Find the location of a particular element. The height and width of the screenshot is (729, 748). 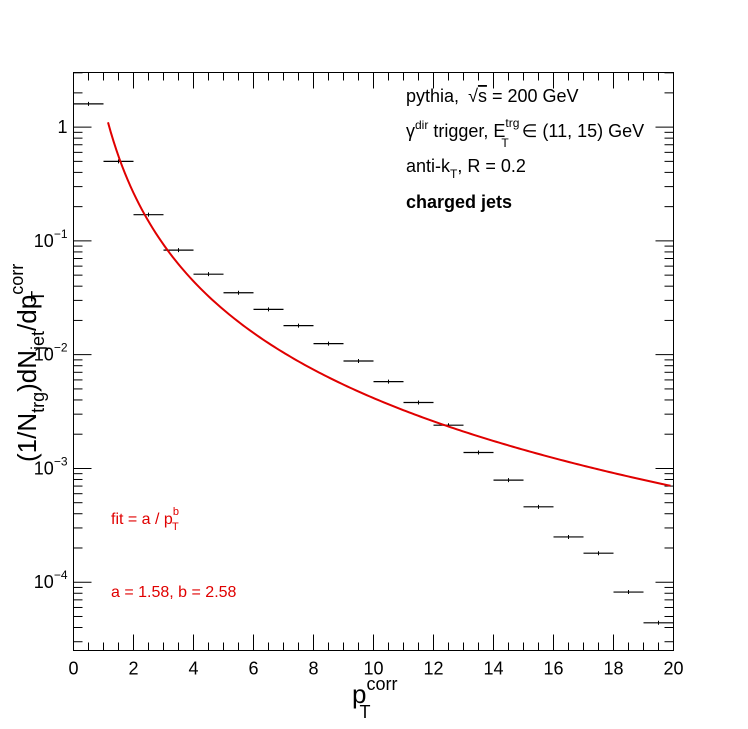

x-tick-label: 4 is located at coordinates (193, 669).